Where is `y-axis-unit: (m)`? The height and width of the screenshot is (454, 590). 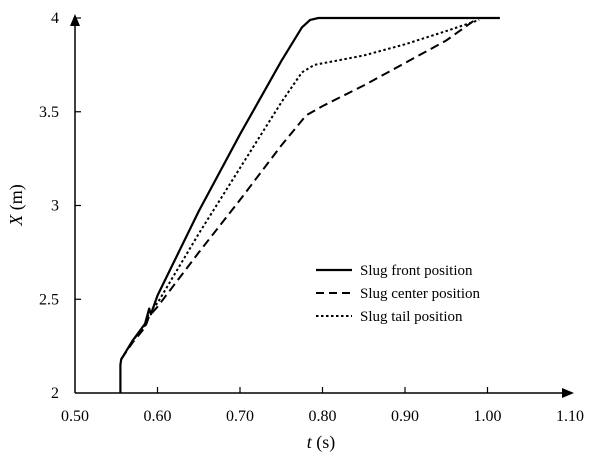 y-axis-unit: (m) is located at coordinates (16, 199).